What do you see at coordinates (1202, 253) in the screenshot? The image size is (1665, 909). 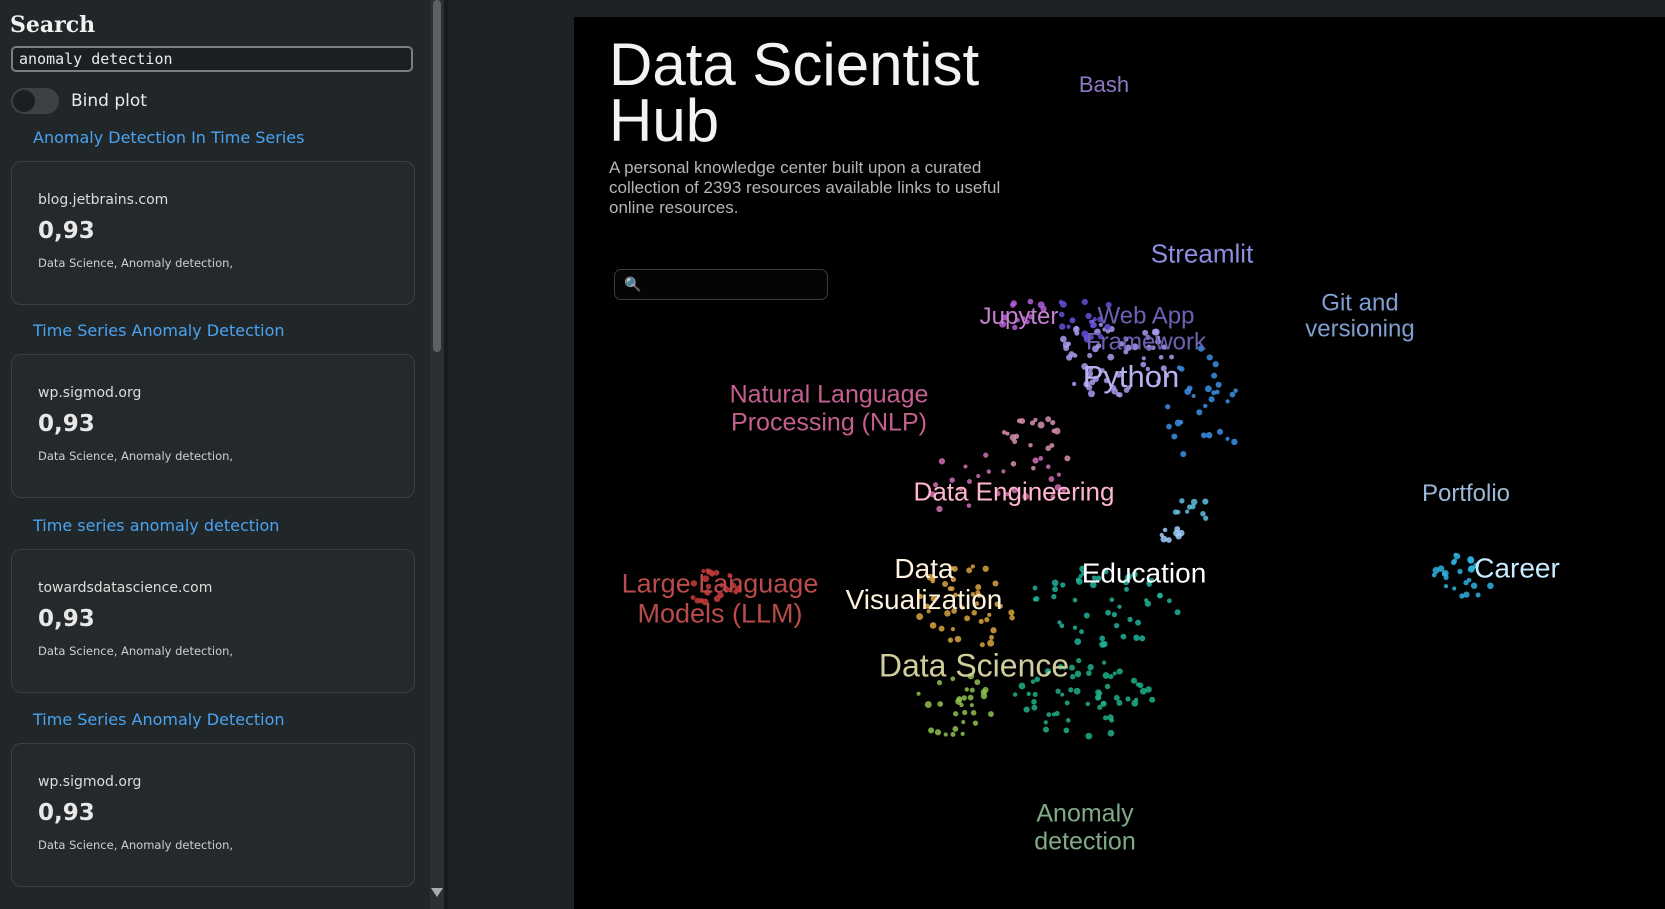 I see `cluster-label-streamlit: Streamlit` at bounding box center [1202, 253].